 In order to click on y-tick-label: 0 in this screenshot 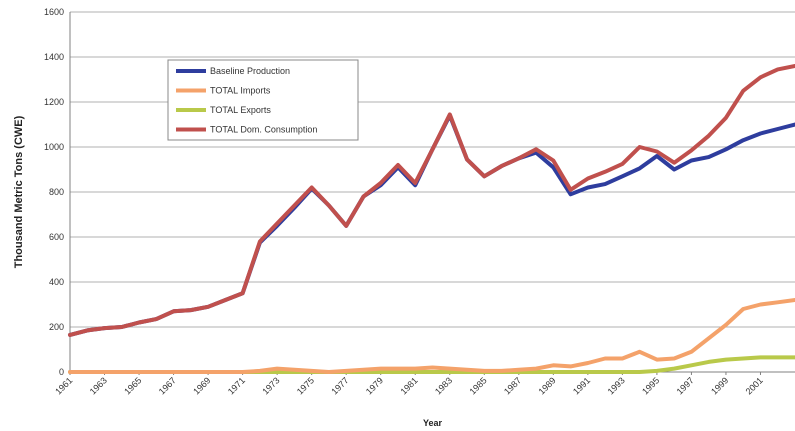, I will do `click(61, 372)`.